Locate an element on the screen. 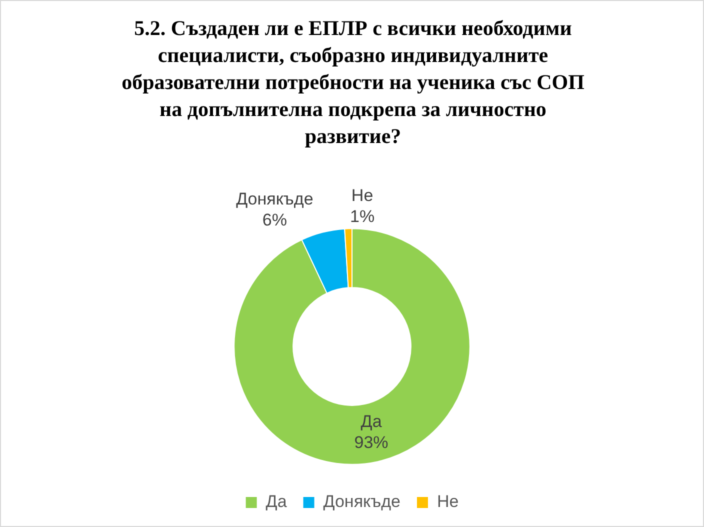  slice-label: Да is located at coordinates (371, 421).